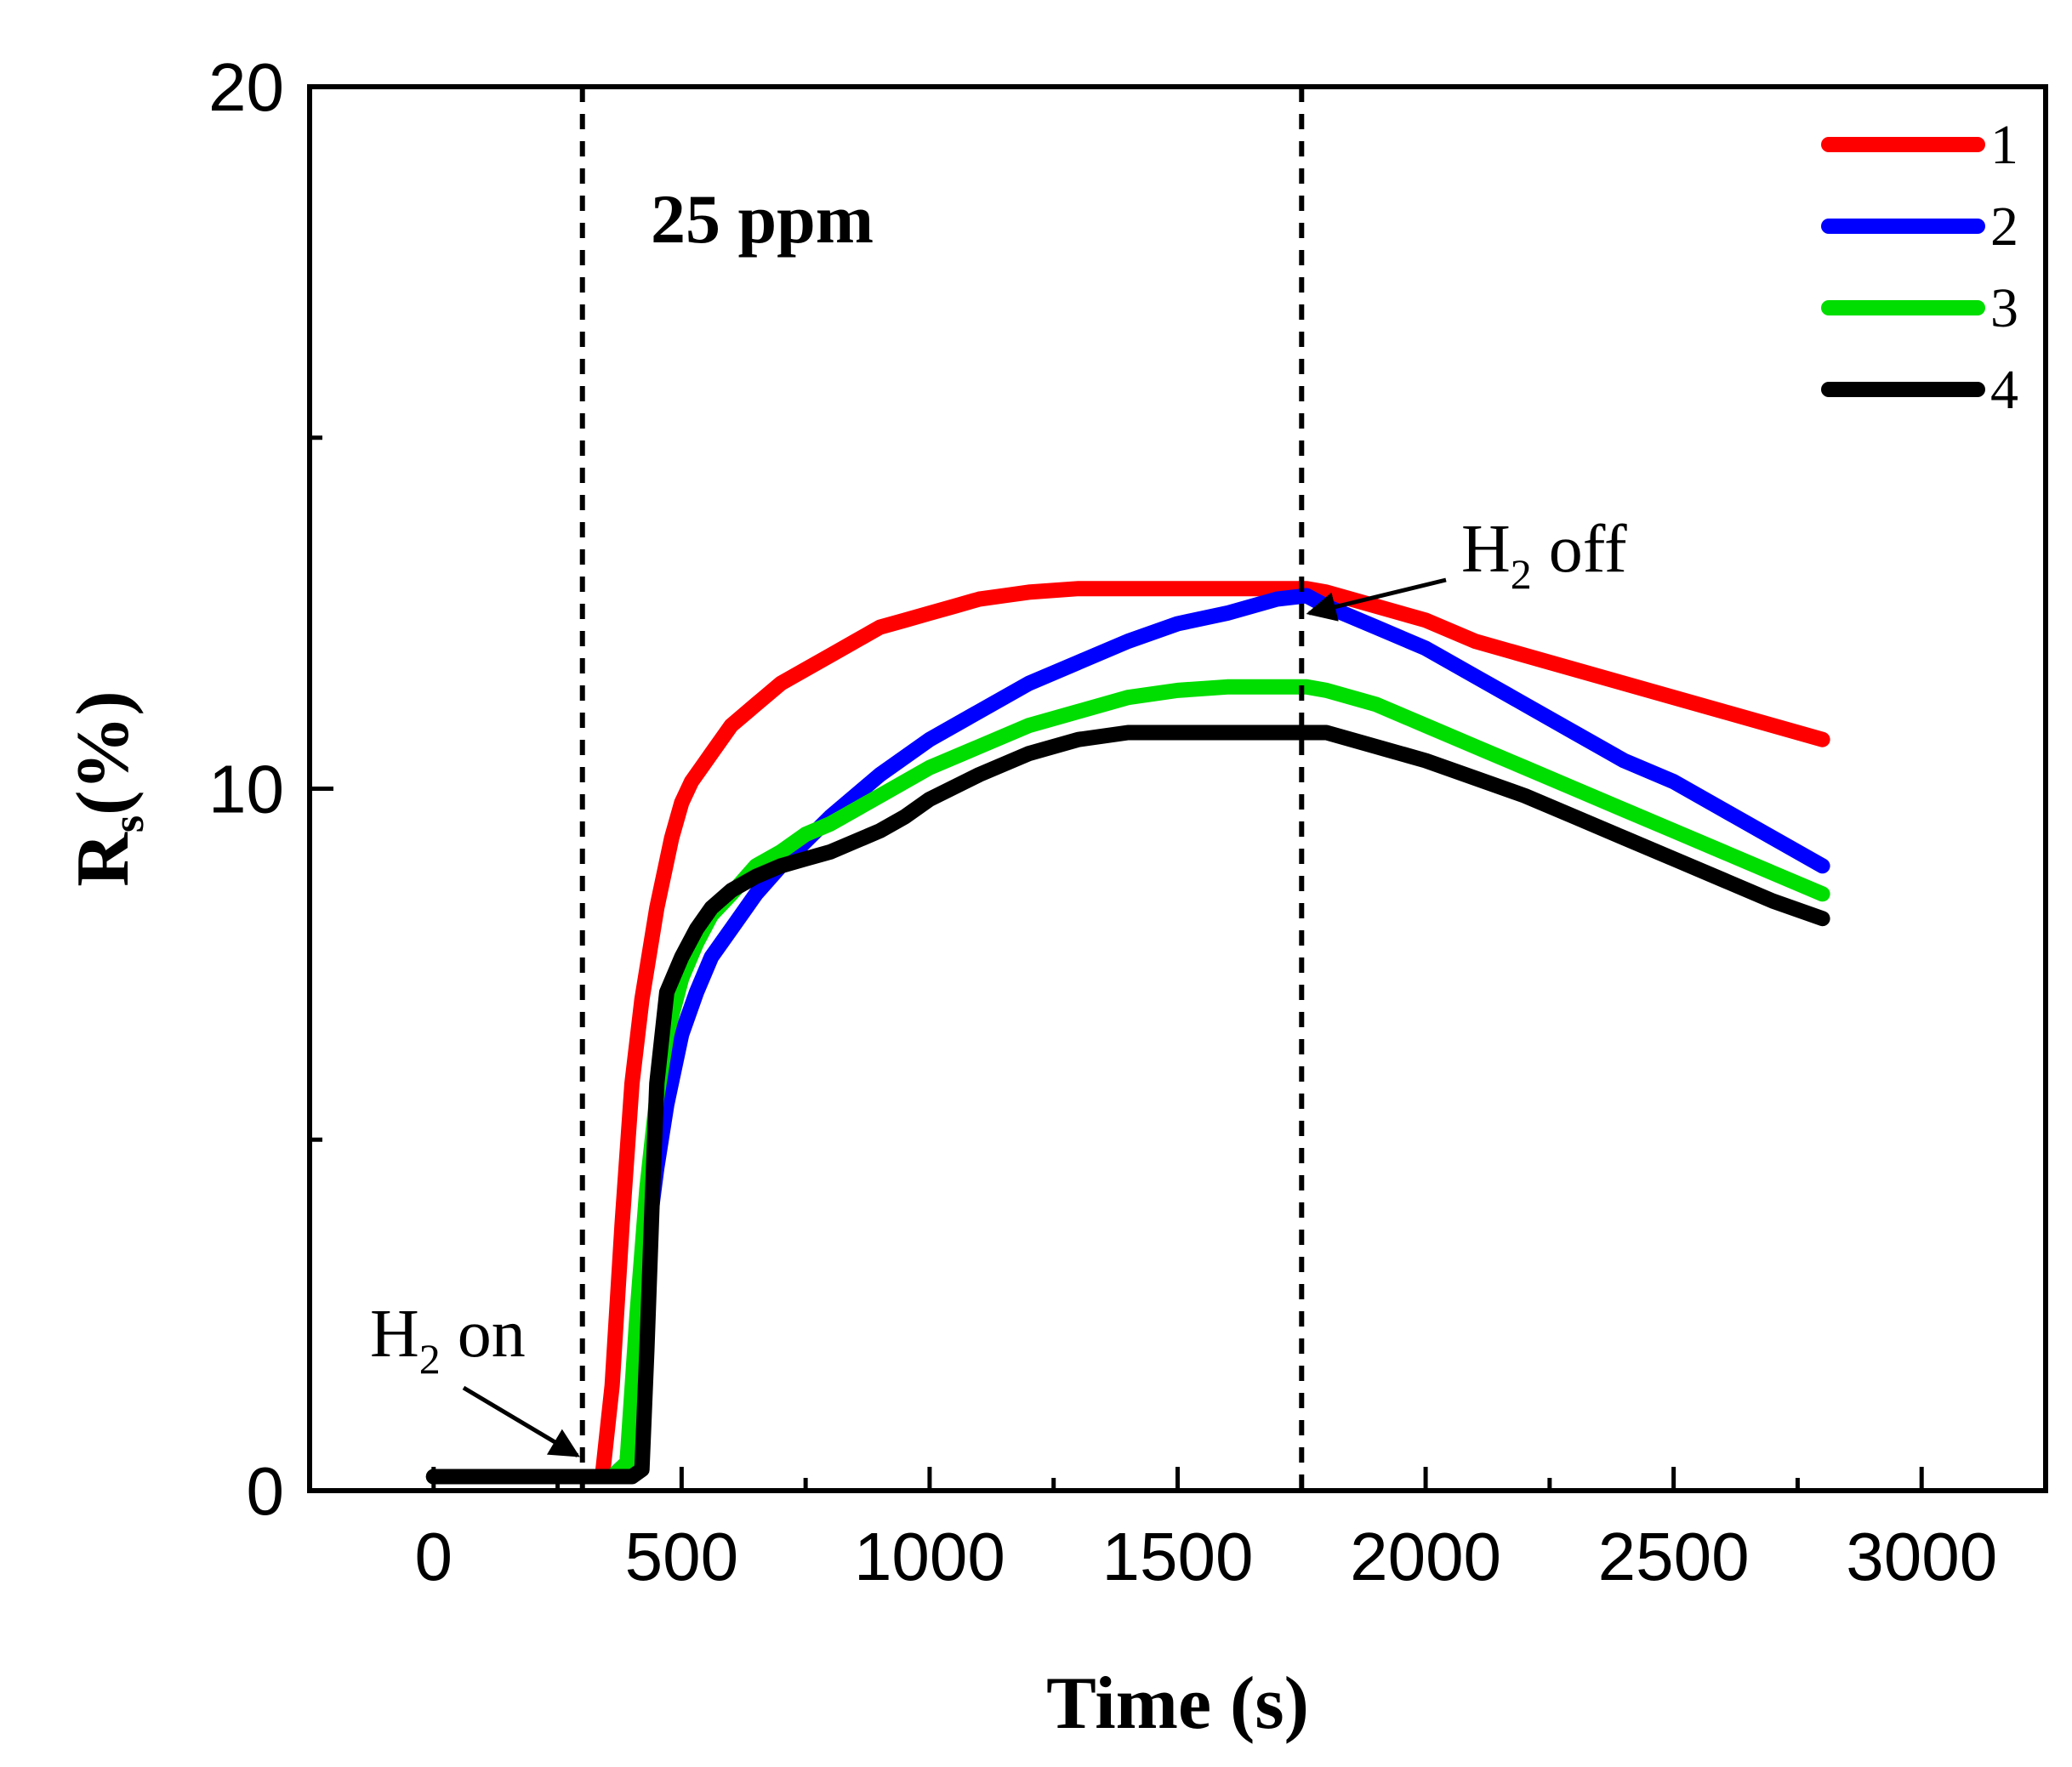 Image resolution: width=2072 pixels, height=1767 pixels. What do you see at coordinates (1178, 1556) in the screenshot?
I see `x-tick-label: 1500` at bounding box center [1178, 1556].